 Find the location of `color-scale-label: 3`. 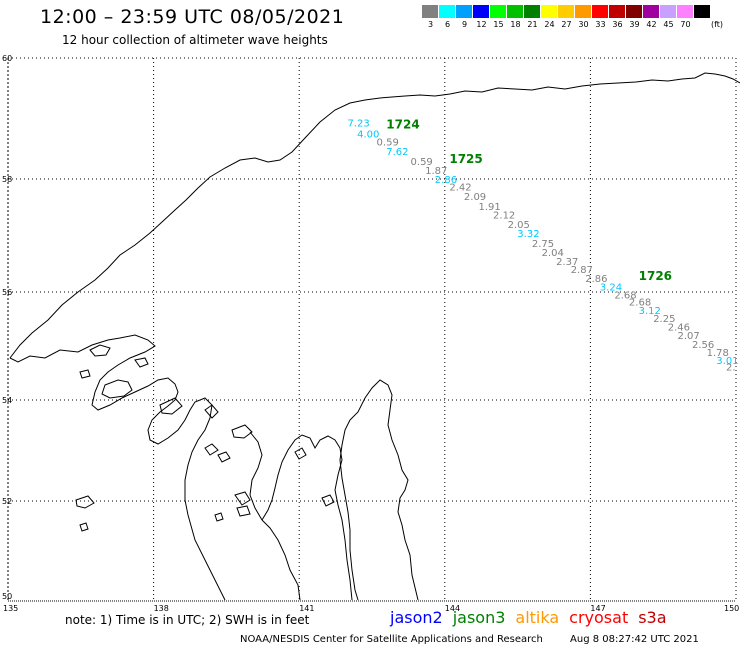

color-scale-label: 3 is located at coordinates (430, 24).